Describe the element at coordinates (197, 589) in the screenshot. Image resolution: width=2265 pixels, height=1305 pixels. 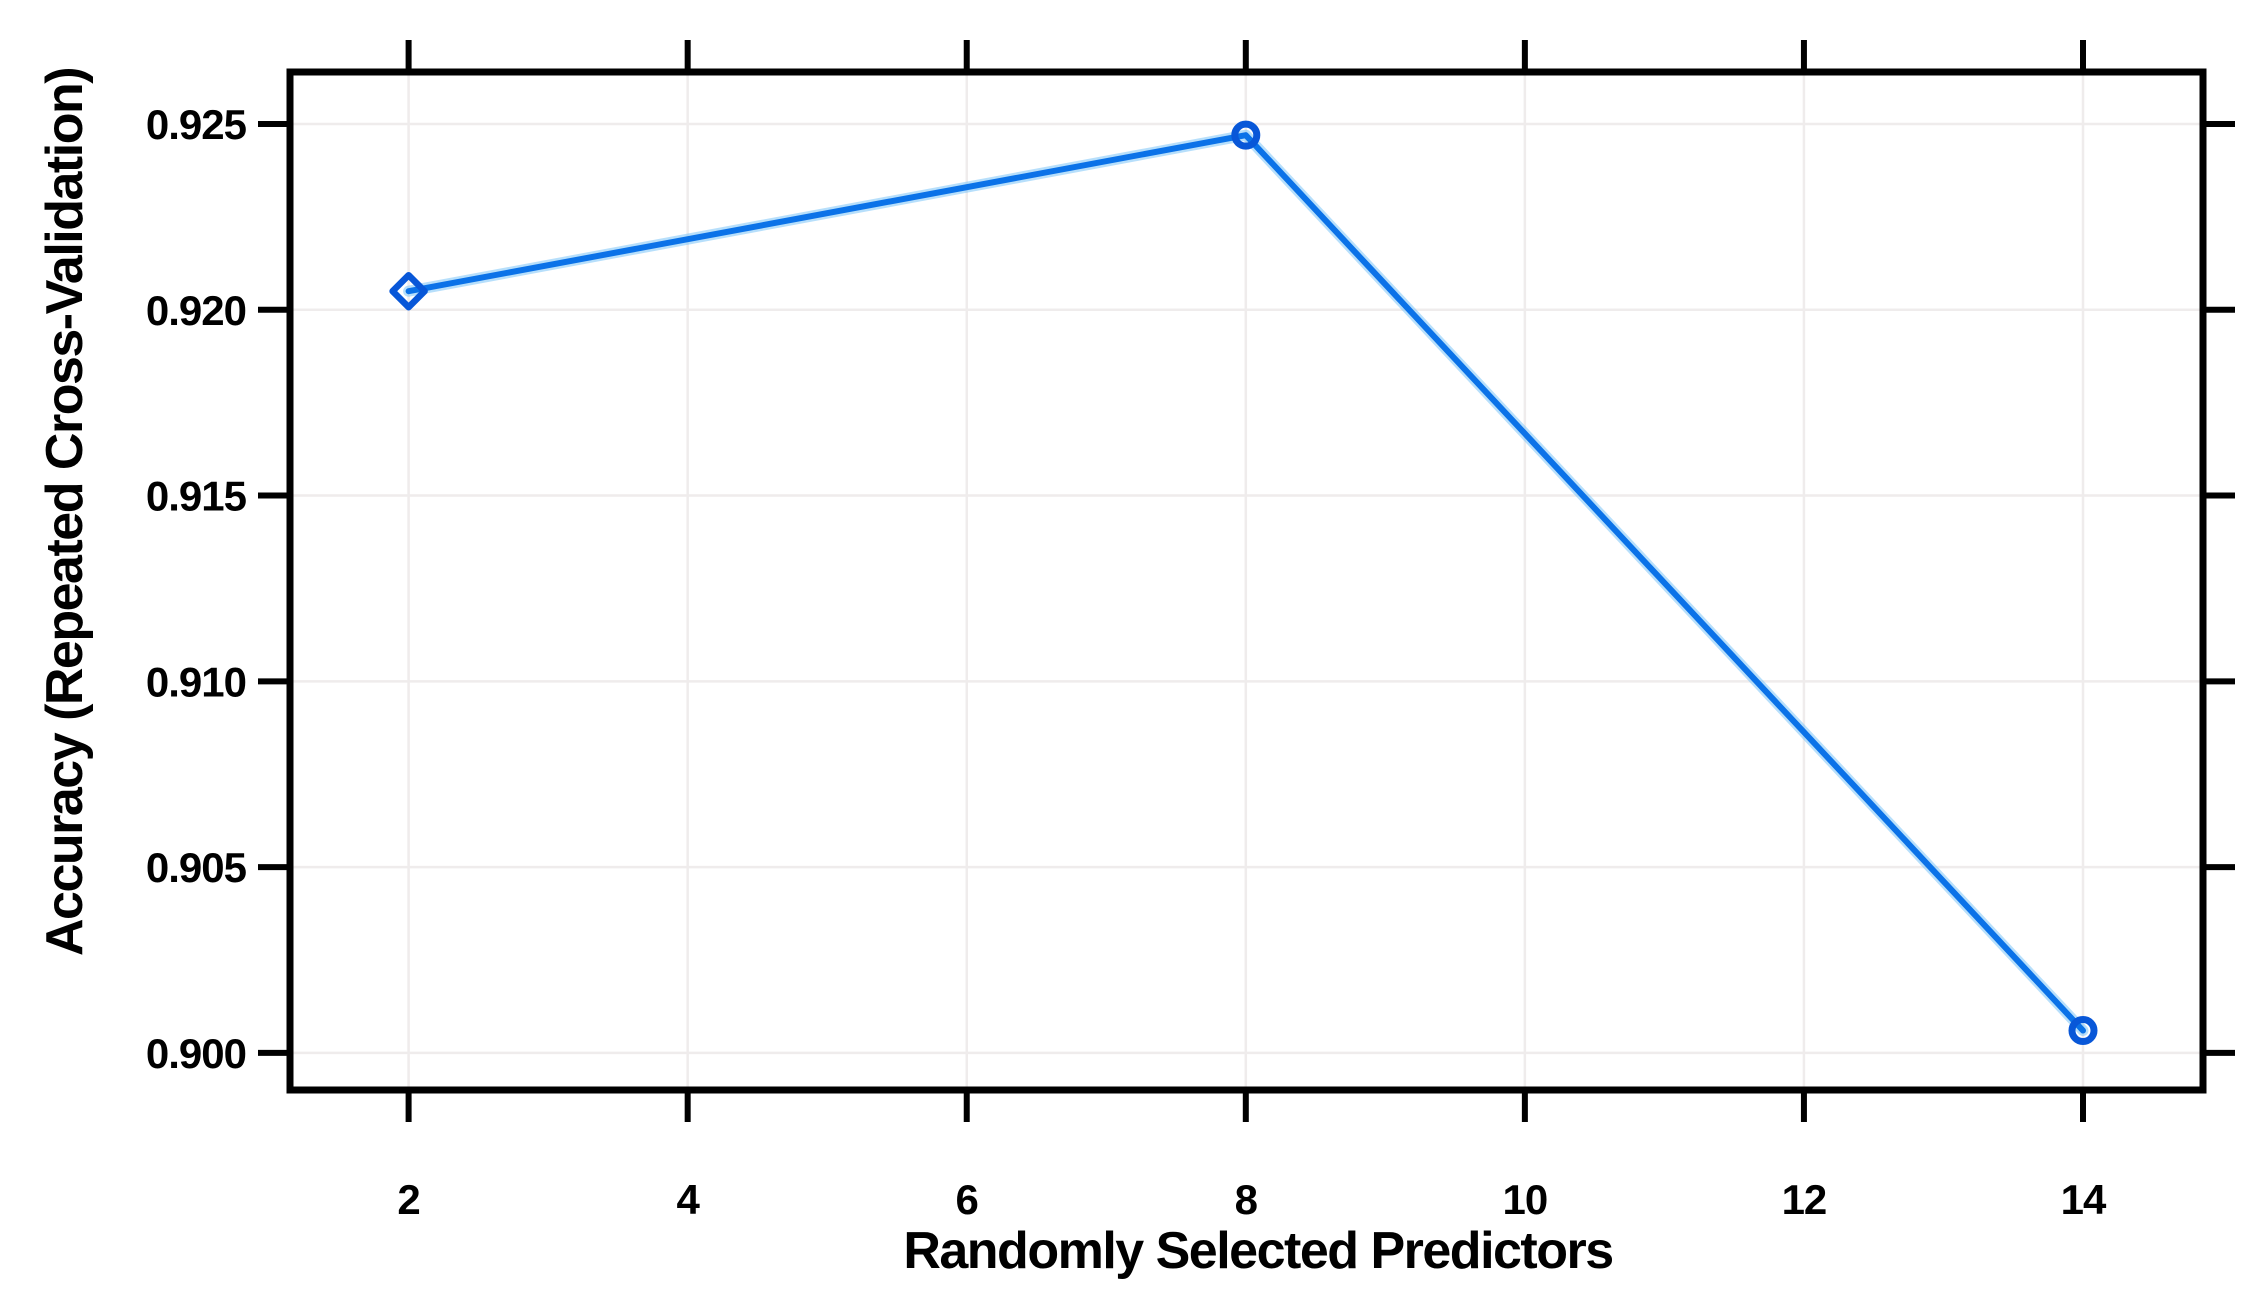
I see `y-tick-labels: 0.900 0.905 0.910 0.915 0.920 0.925` at that location.